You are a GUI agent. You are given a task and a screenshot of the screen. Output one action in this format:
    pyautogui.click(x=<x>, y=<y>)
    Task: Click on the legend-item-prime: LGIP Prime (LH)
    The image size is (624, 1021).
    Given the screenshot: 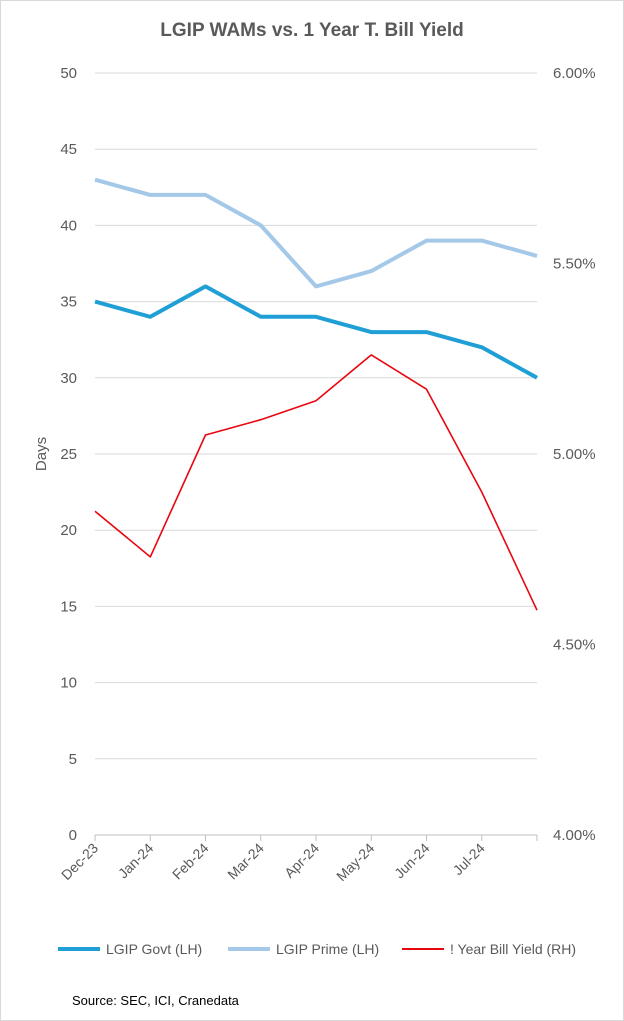 What is the action you would take?
    pyautogui.click(x=303, y=949)
    